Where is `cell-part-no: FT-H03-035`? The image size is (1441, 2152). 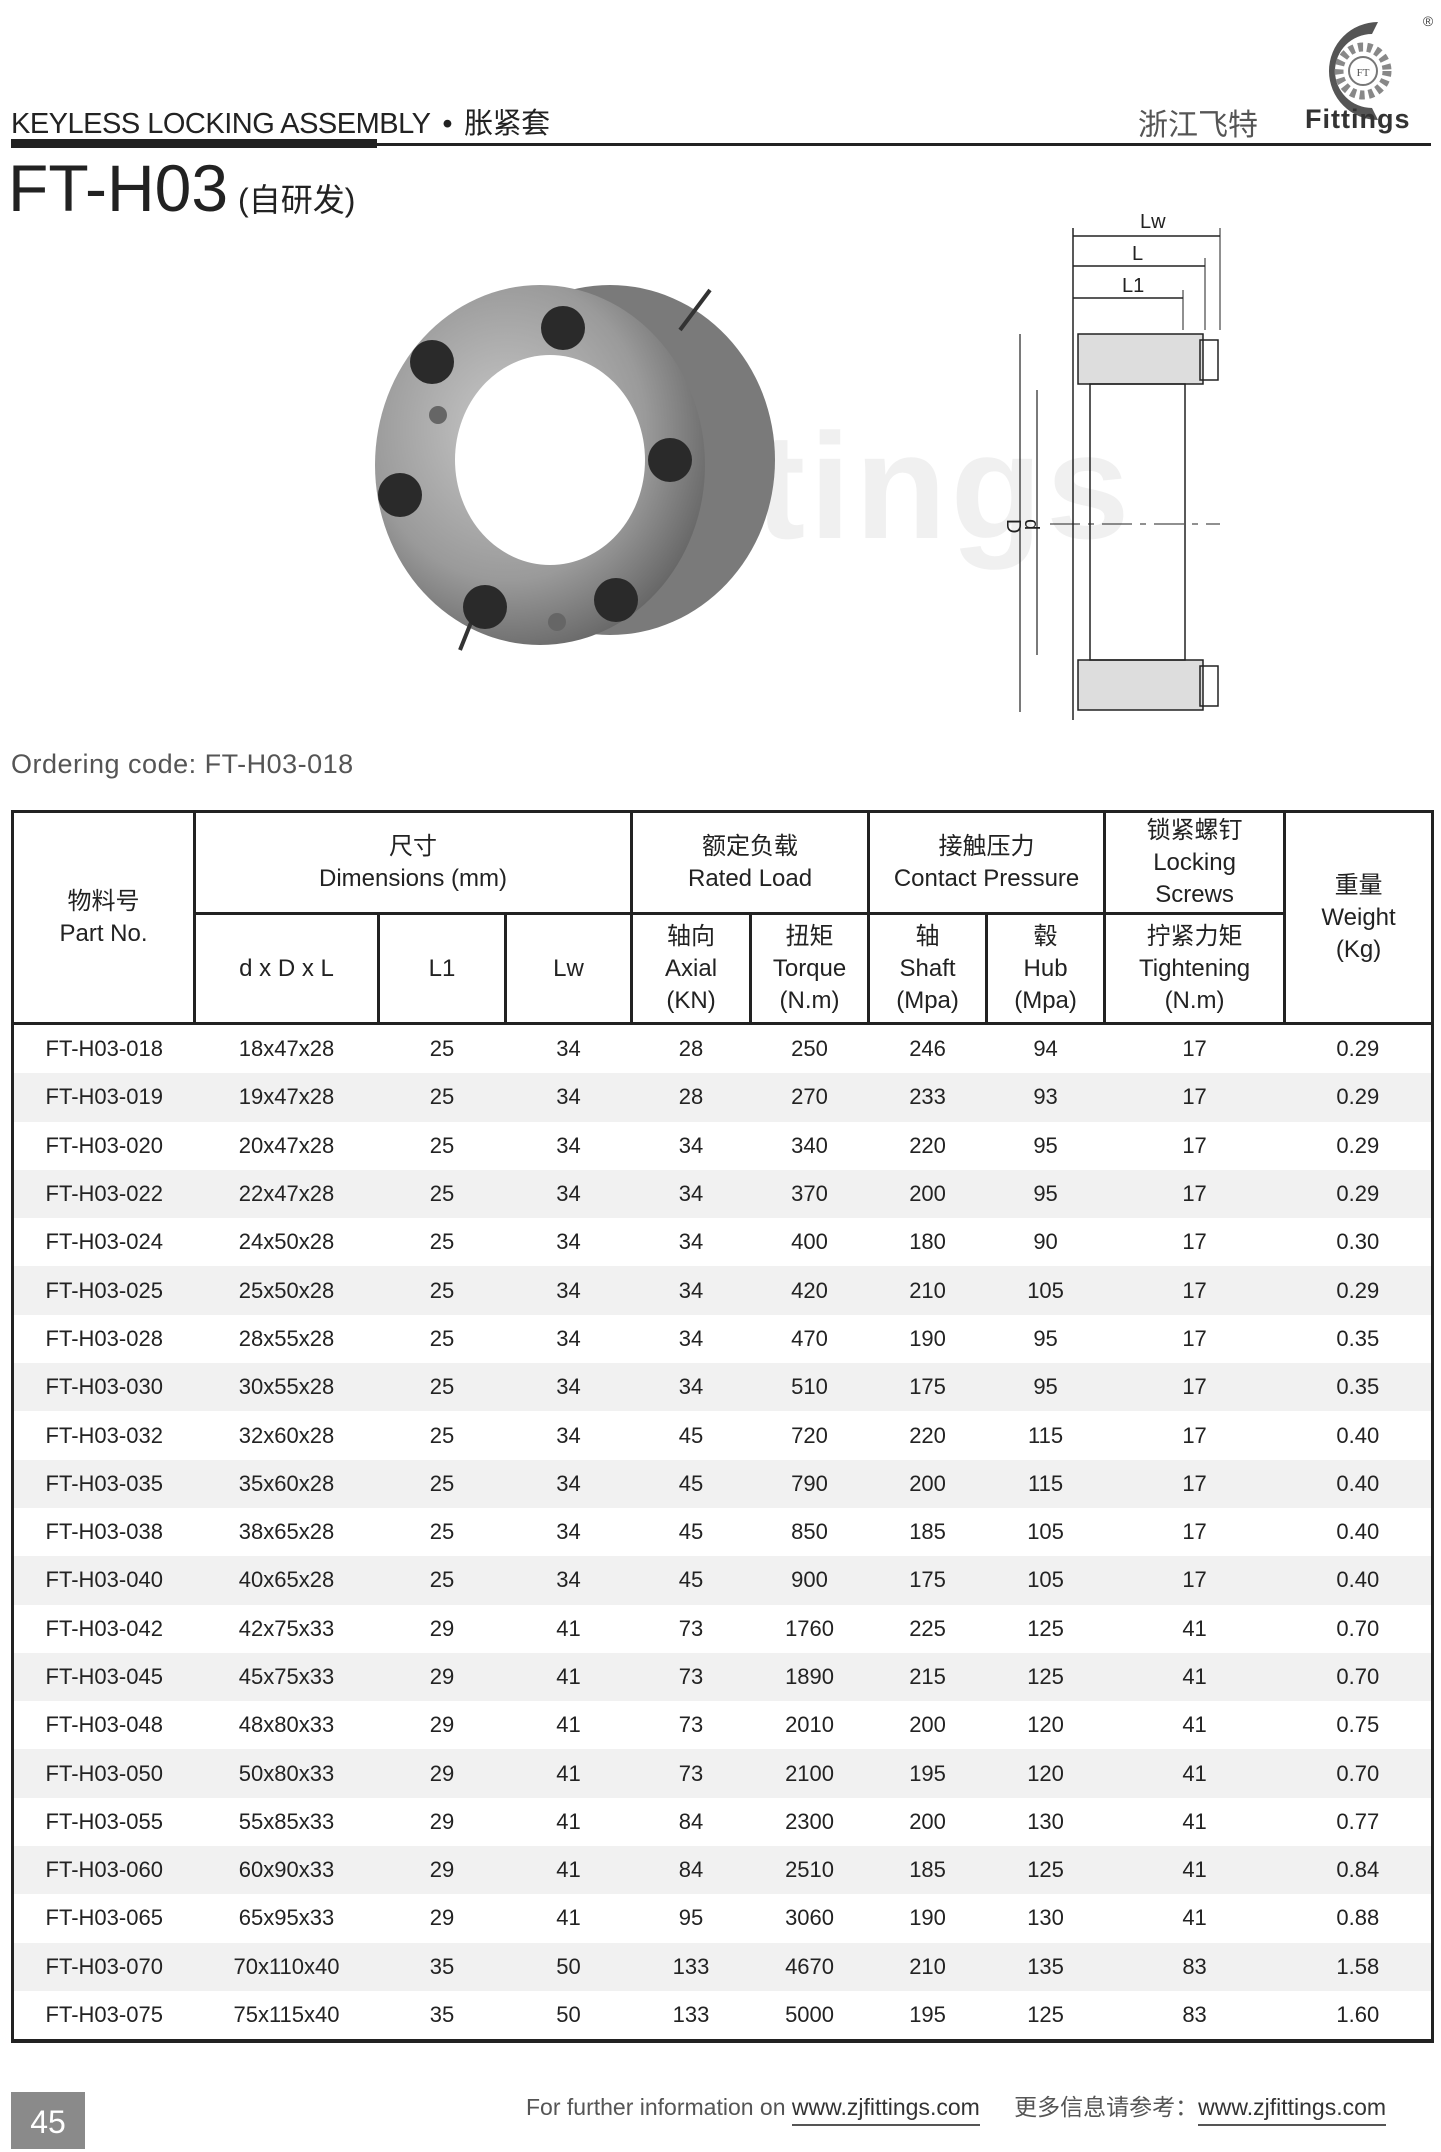
cell-part-no: FT-H03-035 is located at coordinates (103, 1483).